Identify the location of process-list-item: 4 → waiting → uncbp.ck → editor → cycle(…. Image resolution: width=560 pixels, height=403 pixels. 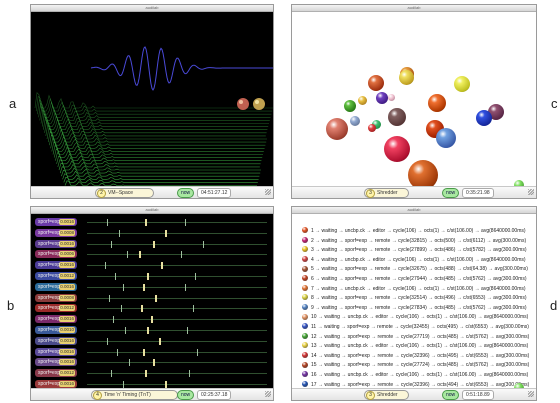
(414, 259).